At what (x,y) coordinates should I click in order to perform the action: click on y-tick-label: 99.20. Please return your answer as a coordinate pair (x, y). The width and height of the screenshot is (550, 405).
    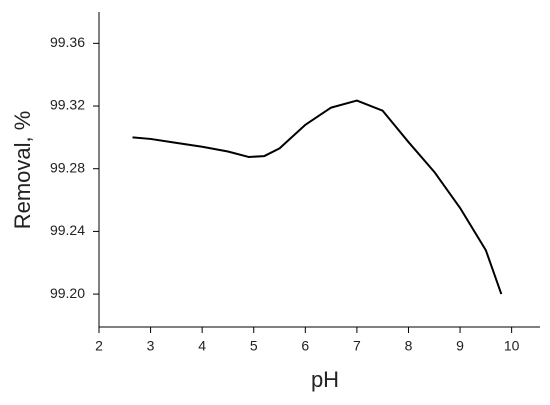
    Looking at the image, I should click on (67, 293).